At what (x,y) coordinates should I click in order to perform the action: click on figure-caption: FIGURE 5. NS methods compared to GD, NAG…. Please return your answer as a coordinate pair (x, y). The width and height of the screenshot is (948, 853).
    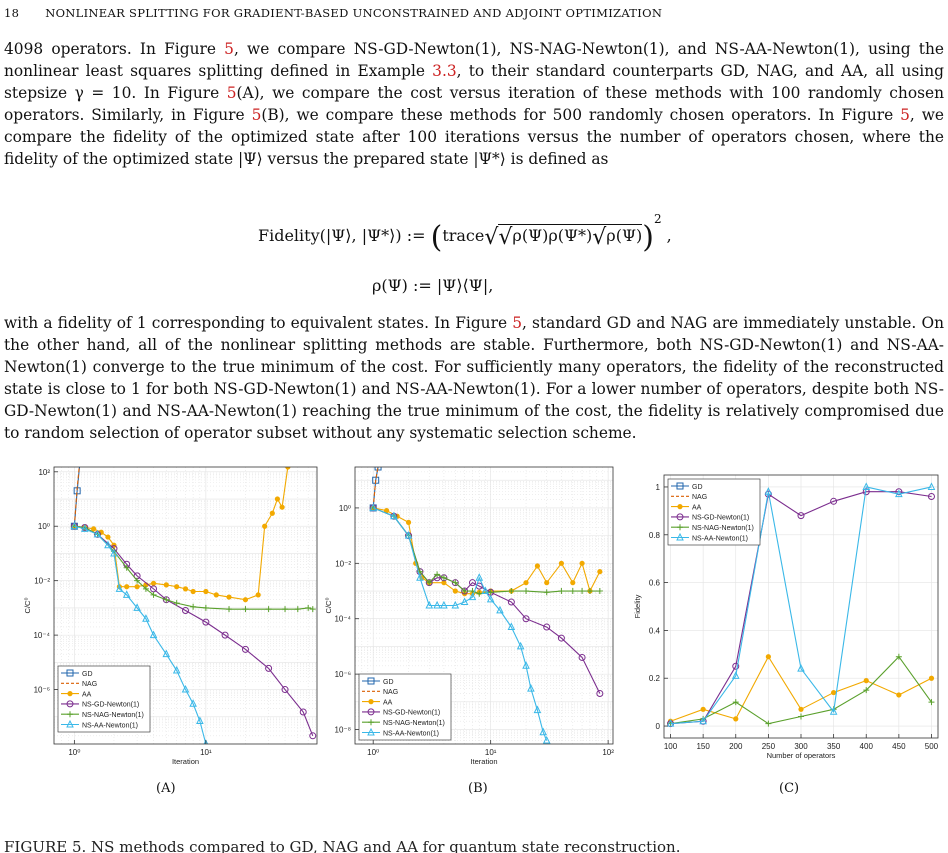
    Looking at the image, I should click on (342, 845).